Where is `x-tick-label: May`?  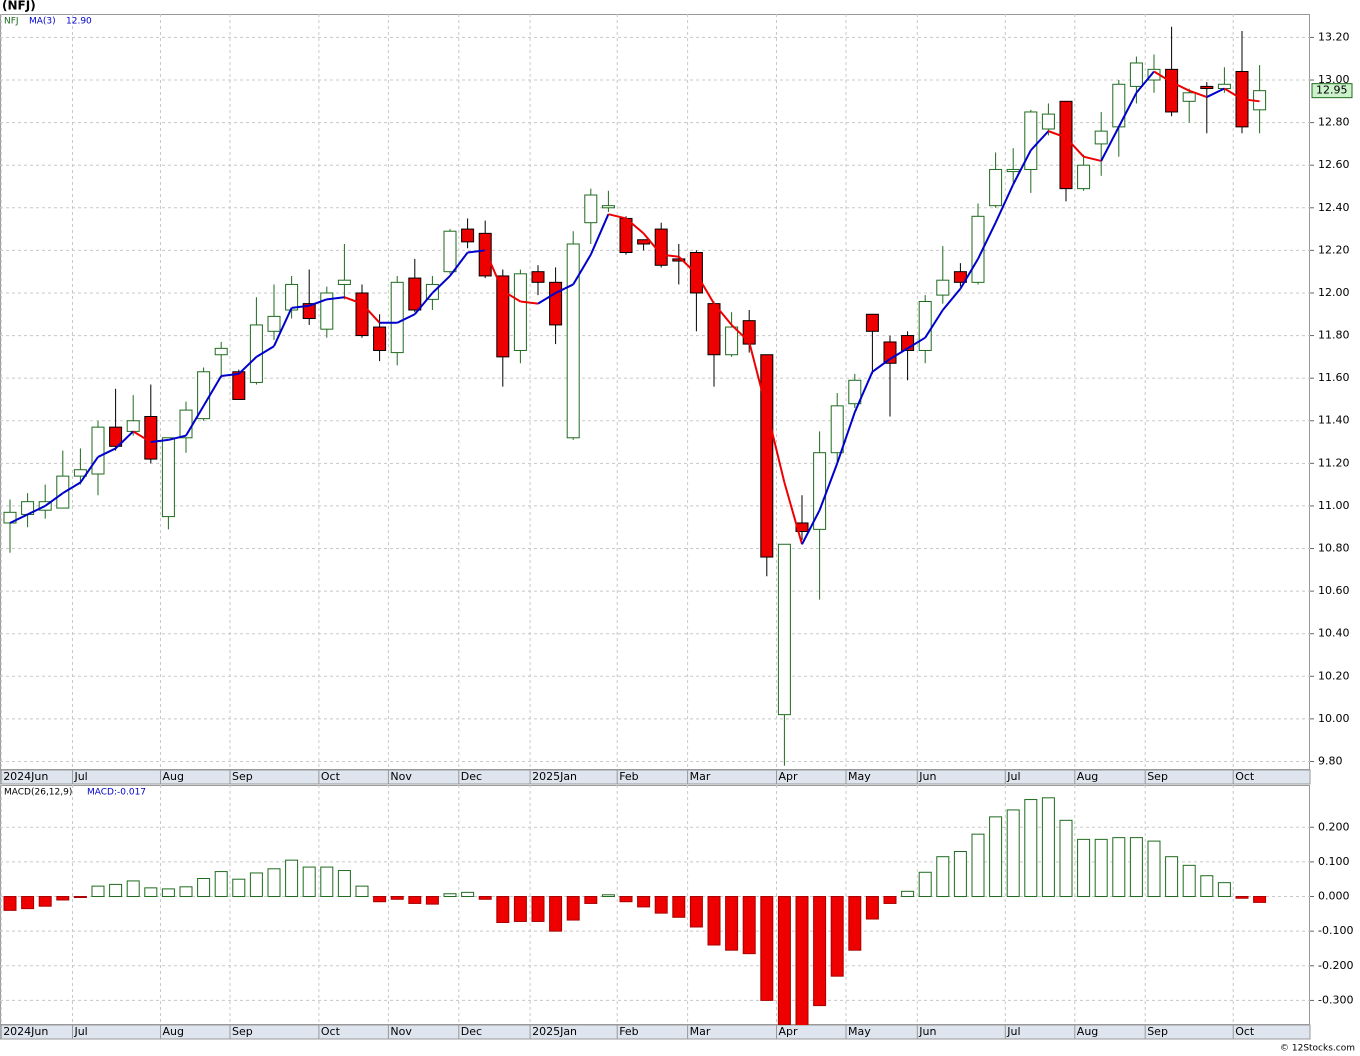 x-tick-label: May is located at coordinates (859, 776).